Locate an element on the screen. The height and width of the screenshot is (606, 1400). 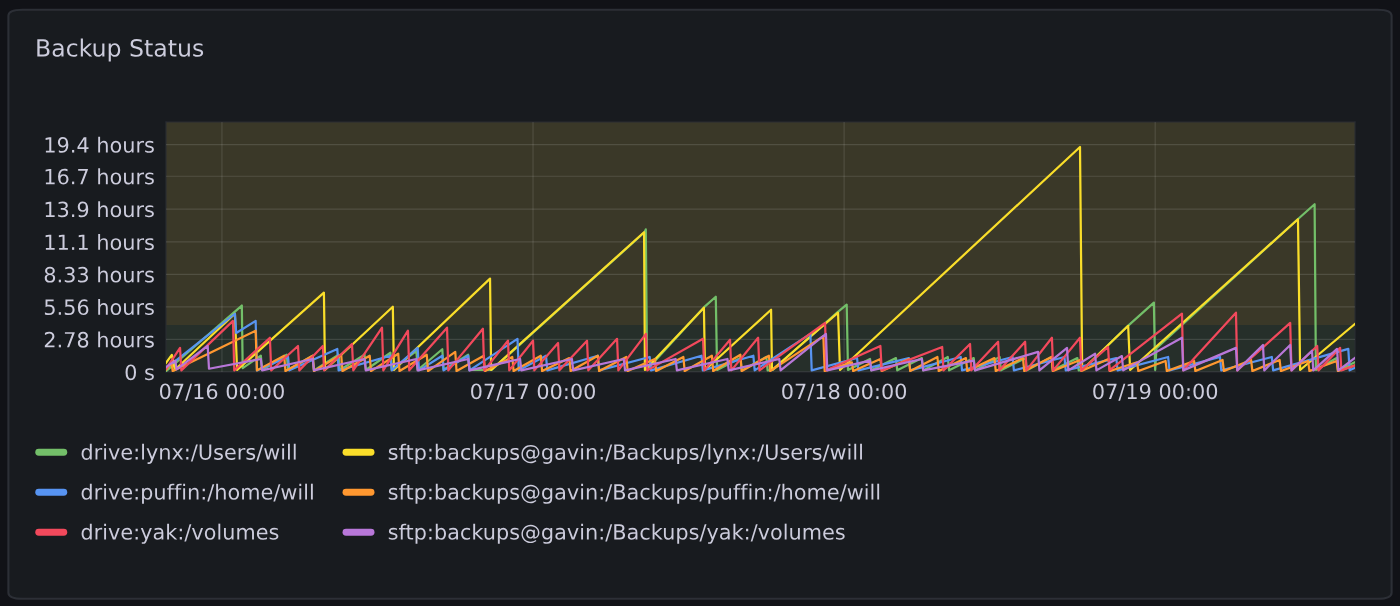
y-tick-label: 5.56 hours is located at coordinates (99, 307).